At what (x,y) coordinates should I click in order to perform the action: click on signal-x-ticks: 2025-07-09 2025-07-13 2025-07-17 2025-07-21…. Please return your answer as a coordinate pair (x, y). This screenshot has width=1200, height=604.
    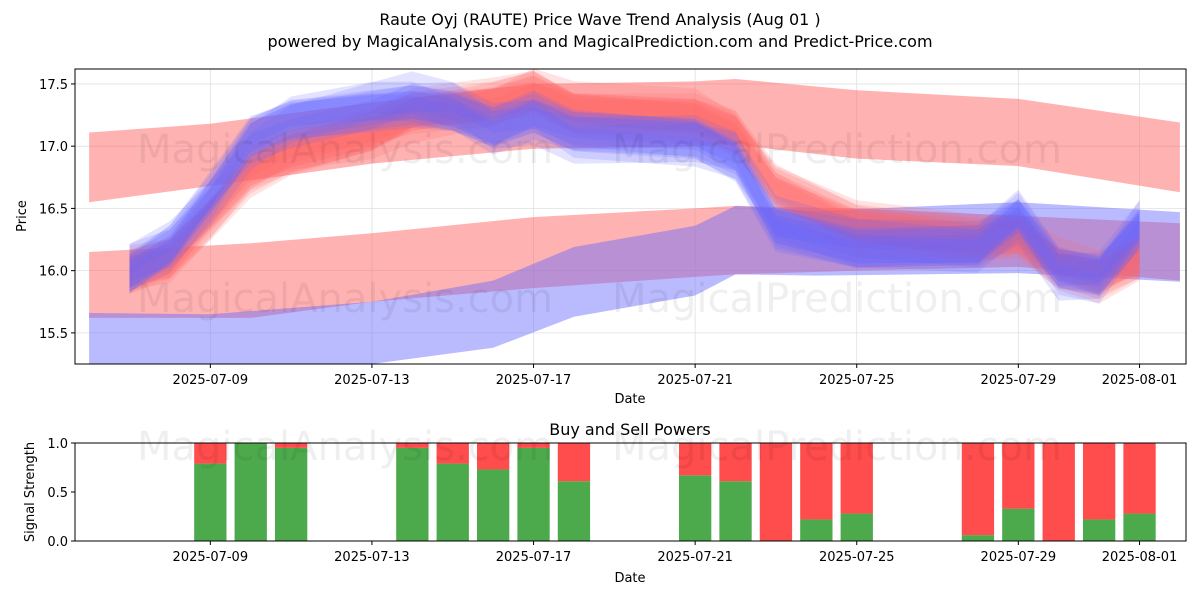
    Looking at the image, I should click on (675, 553).